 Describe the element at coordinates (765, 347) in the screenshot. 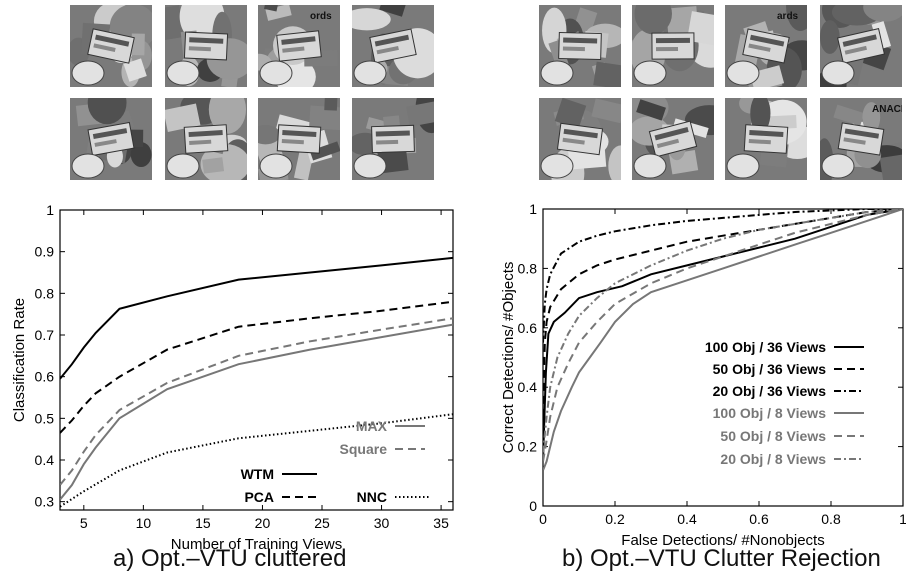

I see `legend-label: 100 Obj / 36 Views` at that location.